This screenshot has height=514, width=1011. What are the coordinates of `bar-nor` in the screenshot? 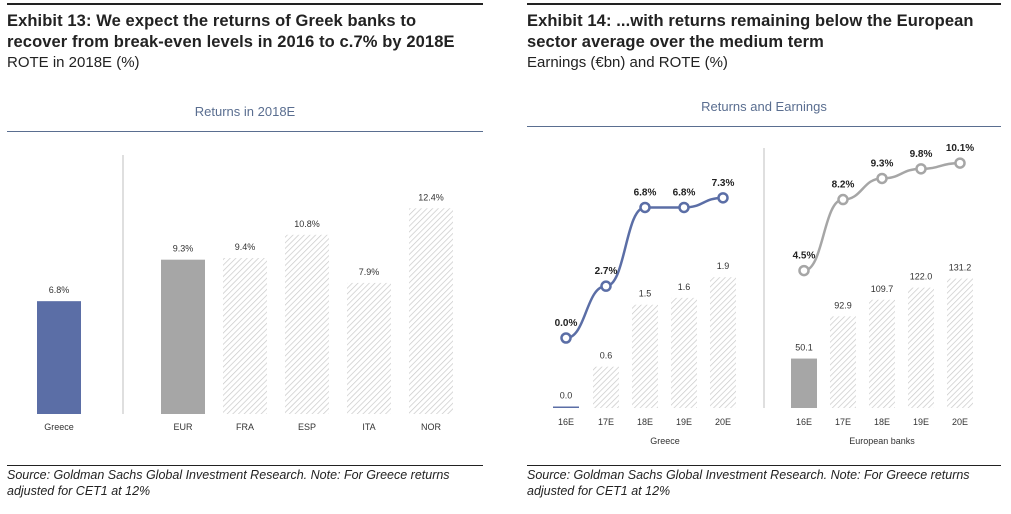 It's located at (431, 311).